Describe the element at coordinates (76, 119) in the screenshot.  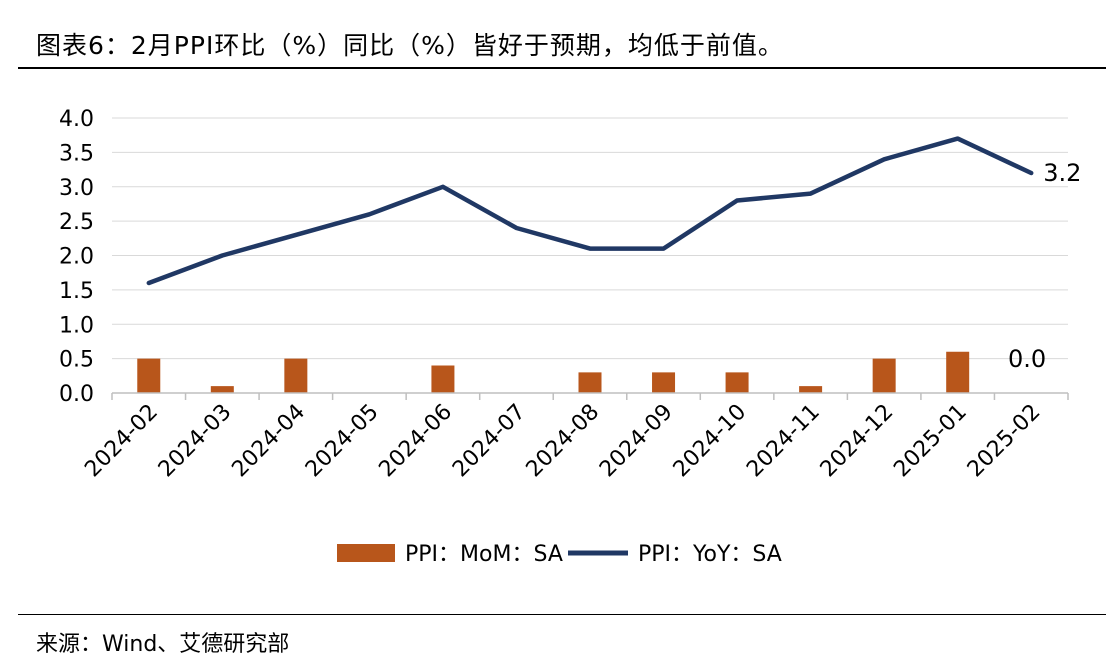
I see `y-tick-label: 4.0` at that location.